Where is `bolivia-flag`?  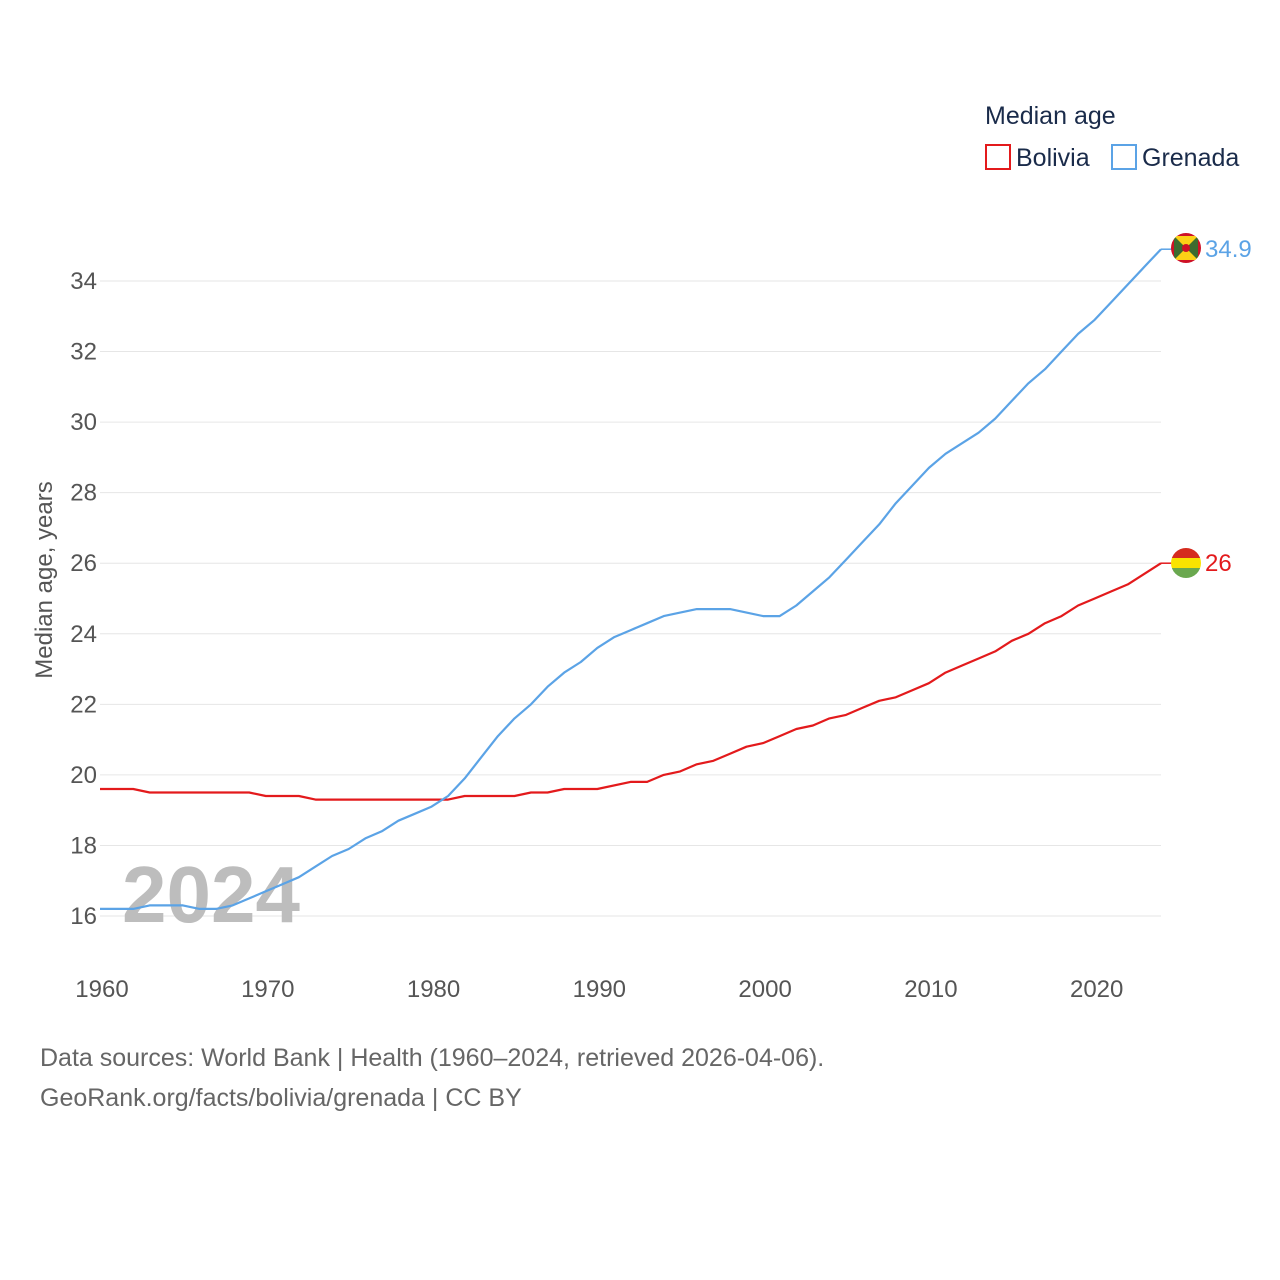
bolivia-flag is located at coordinates (1186, 563).